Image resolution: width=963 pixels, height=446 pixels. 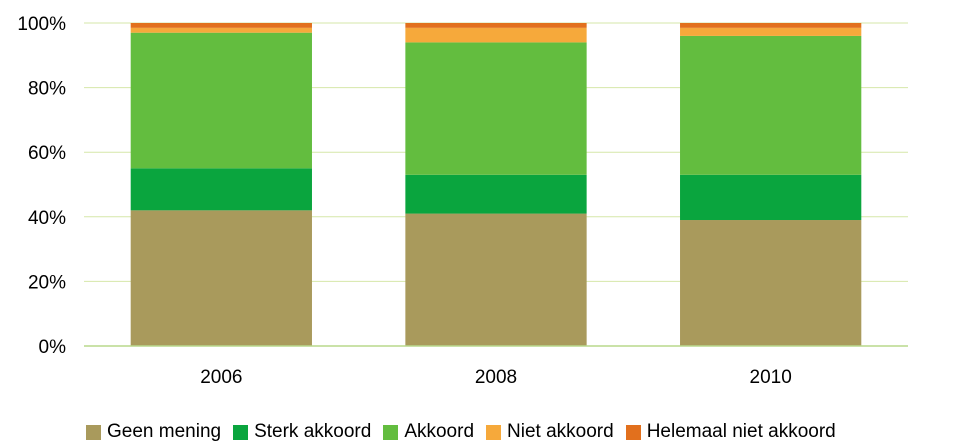 I want to click on x-tick-label: 2006, so click(x=221, y=377).